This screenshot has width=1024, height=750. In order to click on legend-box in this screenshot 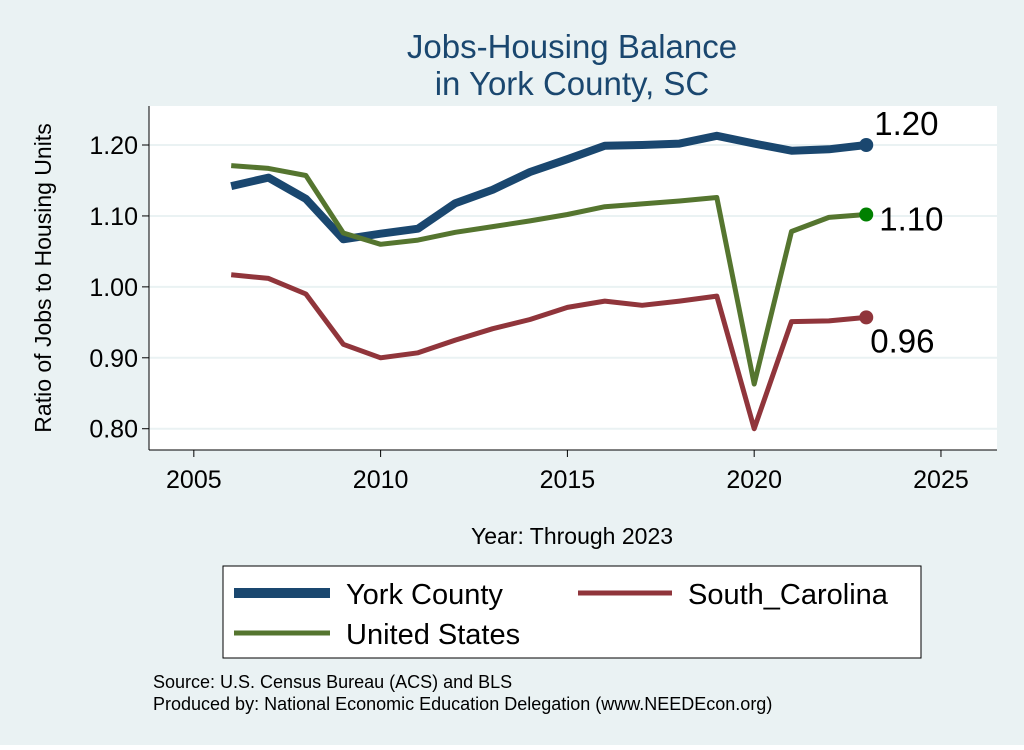, I will do `click(572, 612)`.